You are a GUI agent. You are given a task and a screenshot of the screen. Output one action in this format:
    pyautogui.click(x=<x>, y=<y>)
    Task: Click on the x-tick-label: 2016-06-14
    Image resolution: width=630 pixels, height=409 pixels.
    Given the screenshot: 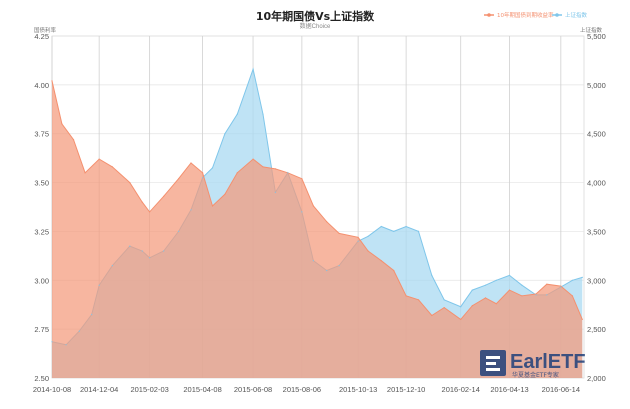 What is the action you would take?
    pyautogui.click(x=561, y=389)
    